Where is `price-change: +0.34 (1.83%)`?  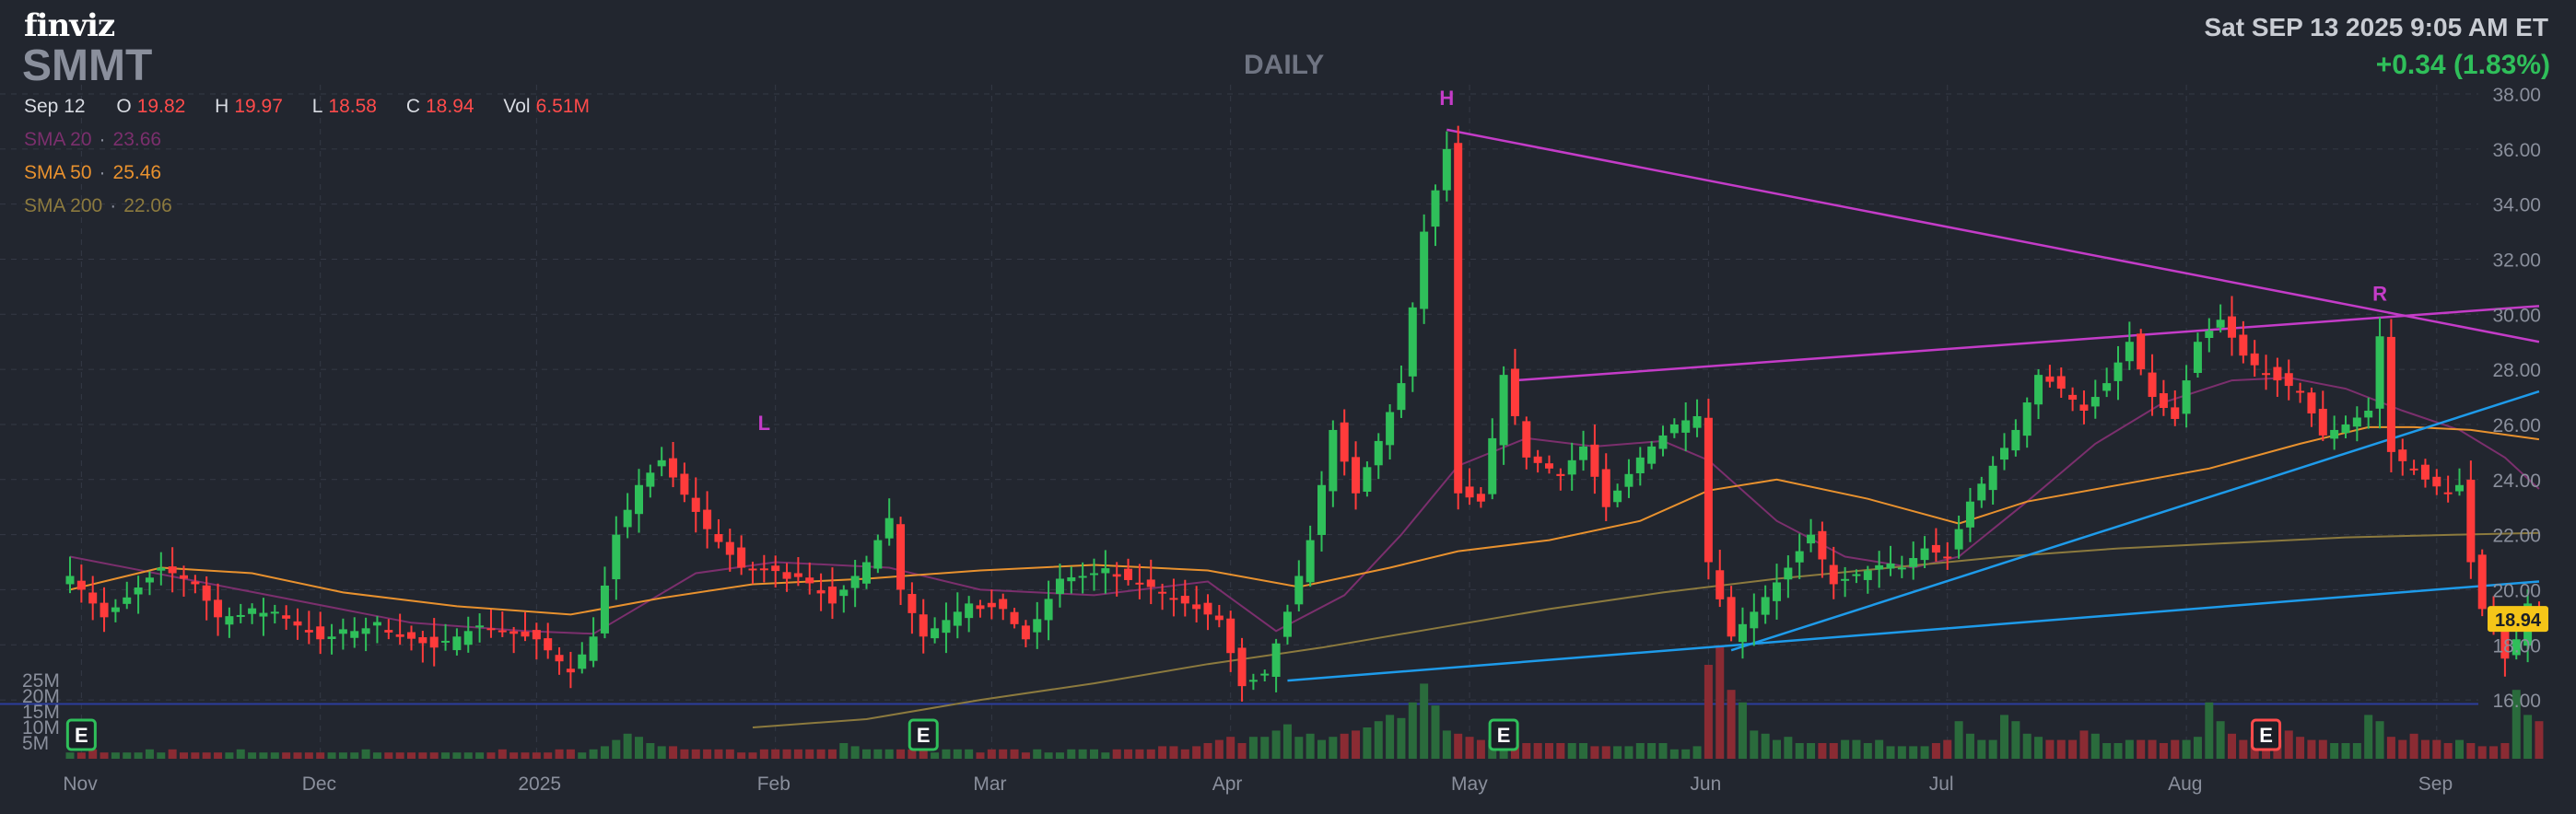
price-change: +0.34 (1.83%) is located at coordinates (2462, 65).